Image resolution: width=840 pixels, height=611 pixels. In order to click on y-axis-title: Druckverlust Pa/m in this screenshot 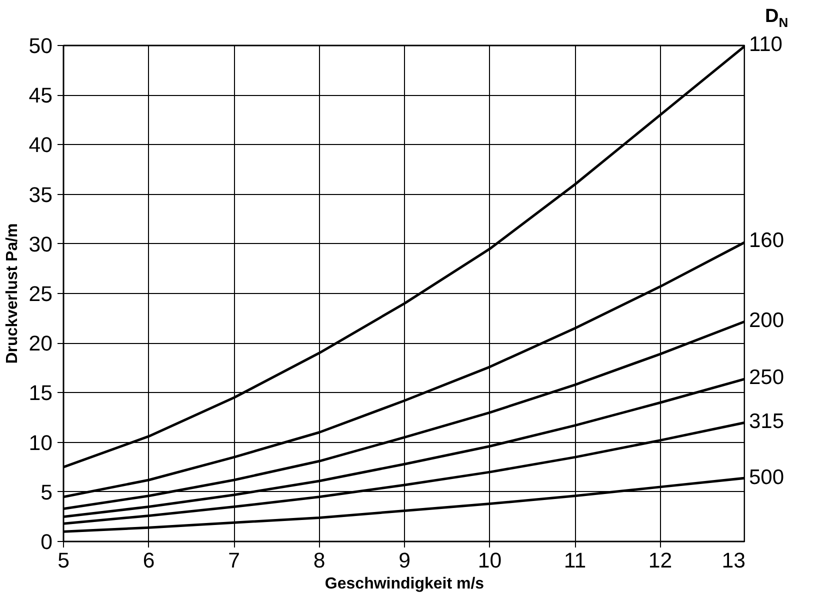, I will do `click(12, 293)`.